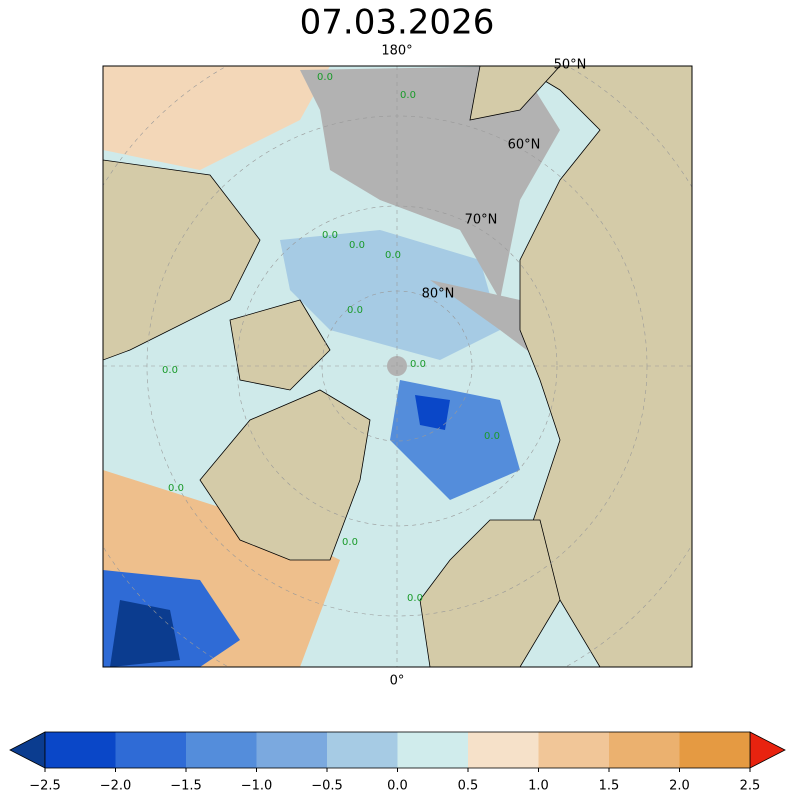 Image resolution: width=795 pixels, height=804 pixels. Describe the element at coordinates (285, 475) in the screenshot. I see `land-greenland` at that location.